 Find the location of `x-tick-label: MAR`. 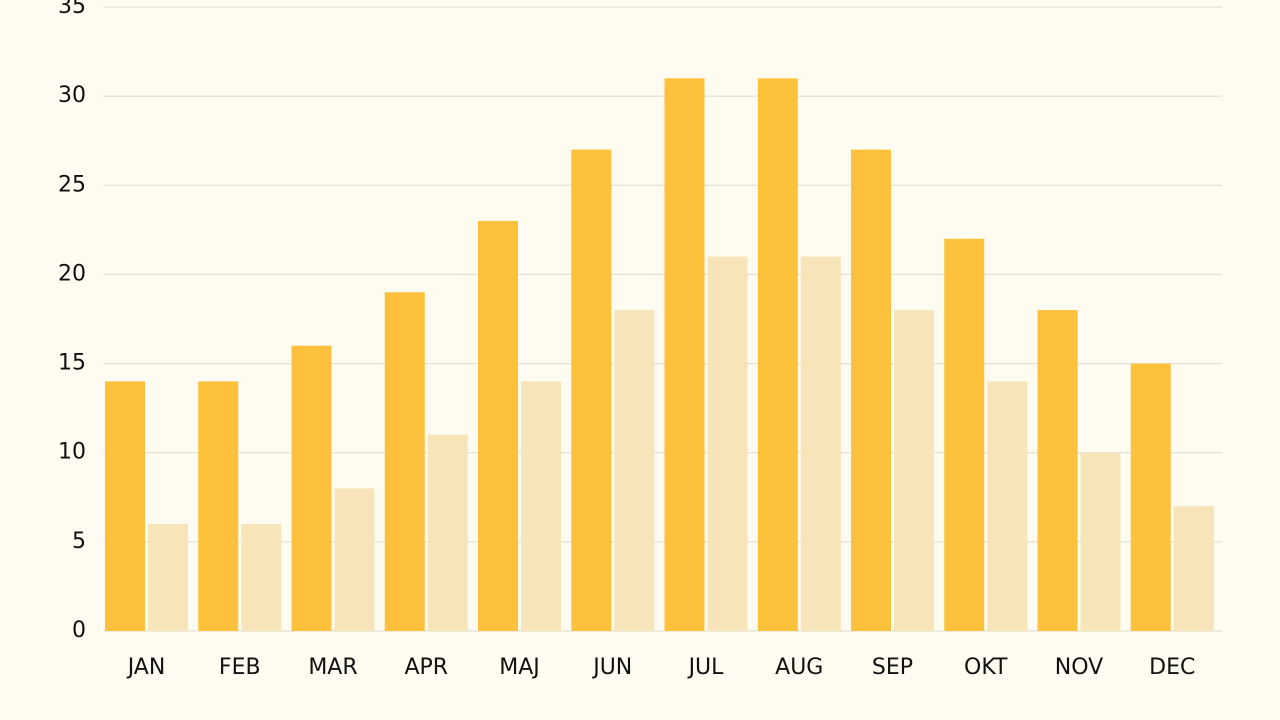

x-tick-label: MAR is located at coordinates (332, 667).